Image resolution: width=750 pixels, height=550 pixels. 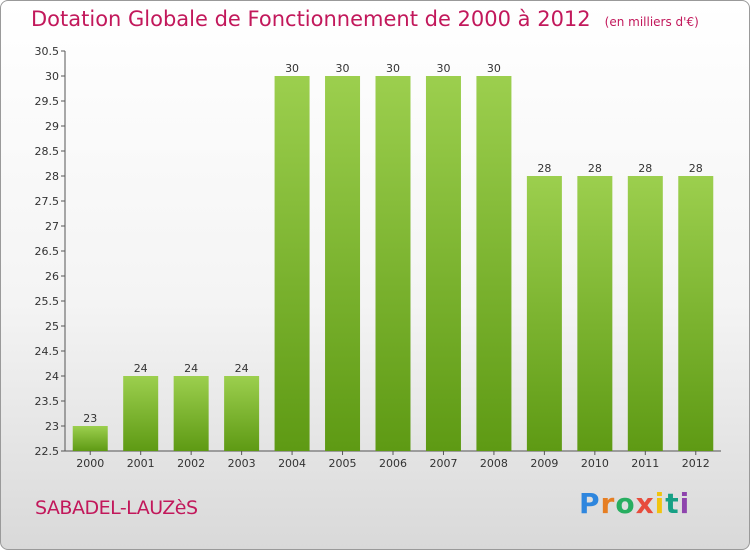 I want to click on x-tick-label-2005: 2005, so click(x=343, y=463).